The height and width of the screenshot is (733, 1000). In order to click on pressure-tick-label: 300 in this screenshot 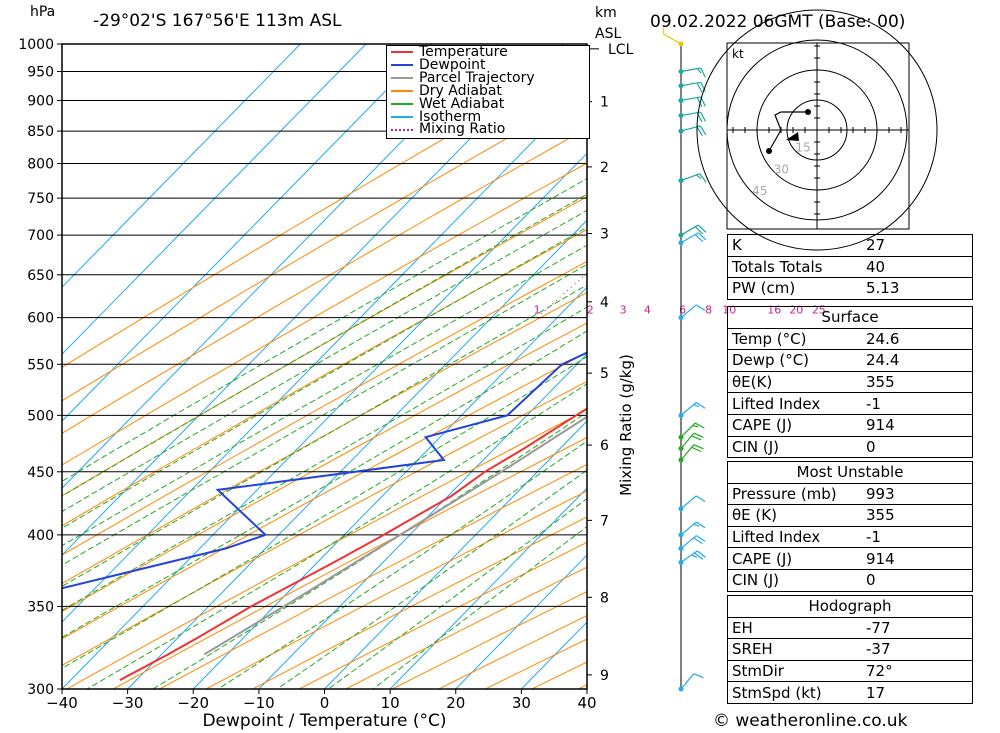, I will do `click(40, 690)`.